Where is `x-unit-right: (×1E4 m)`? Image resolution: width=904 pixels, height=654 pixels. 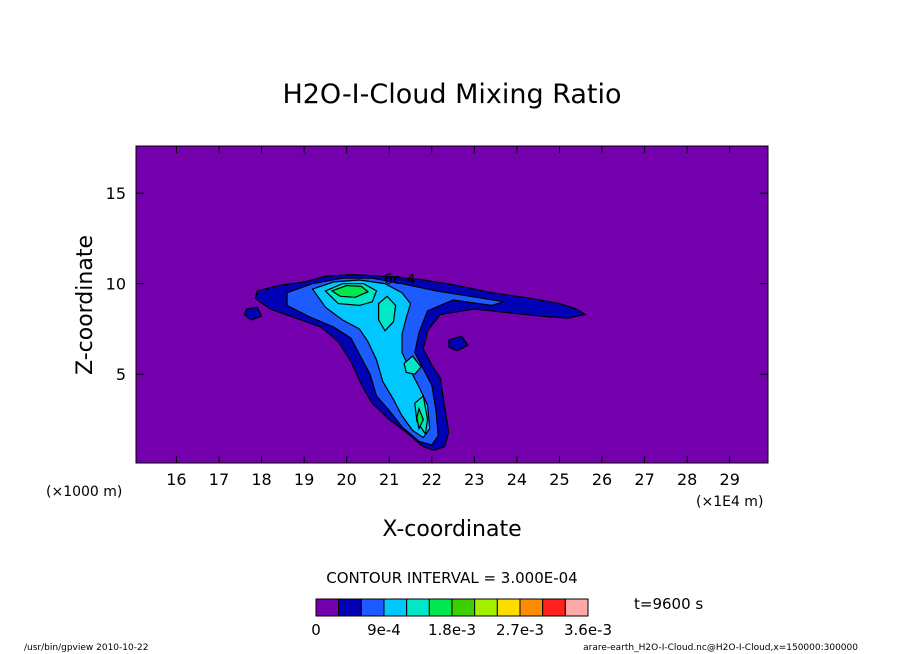
x-unit-right: (×1E4 m) is located at coordinates (729, 502).